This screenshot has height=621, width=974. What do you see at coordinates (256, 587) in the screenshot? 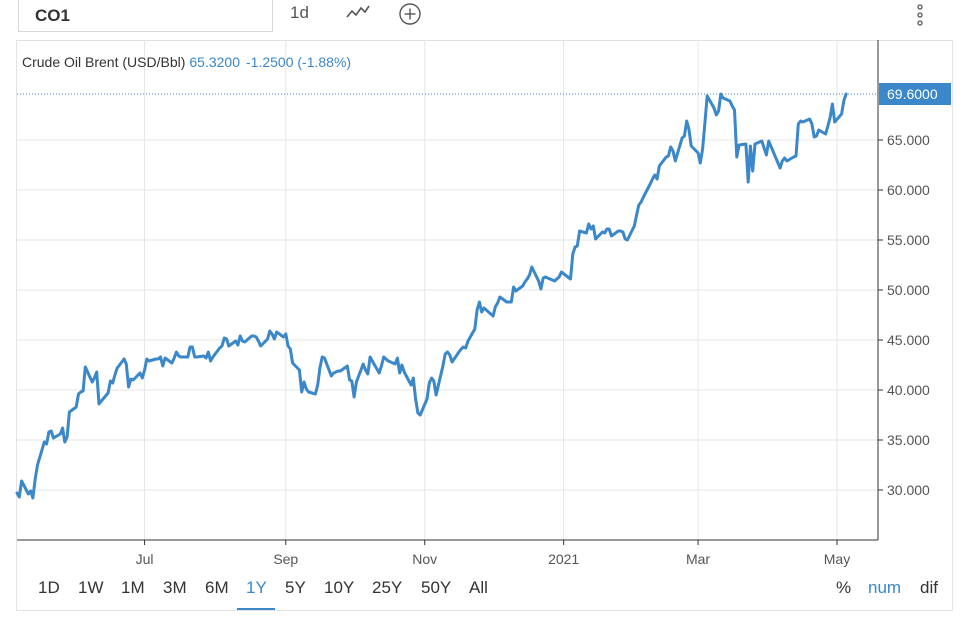
I see `range-button-1y: 1Y` at bounding box center [256, 587].